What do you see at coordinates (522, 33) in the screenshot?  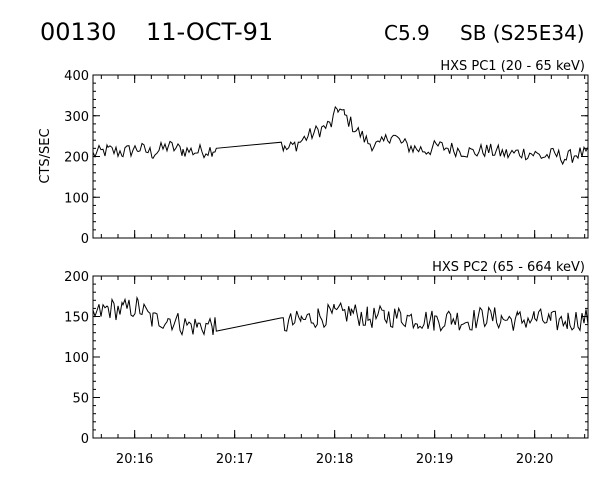 I see `flare-location: SB (S25E34)` at bounding box center [522, 33].